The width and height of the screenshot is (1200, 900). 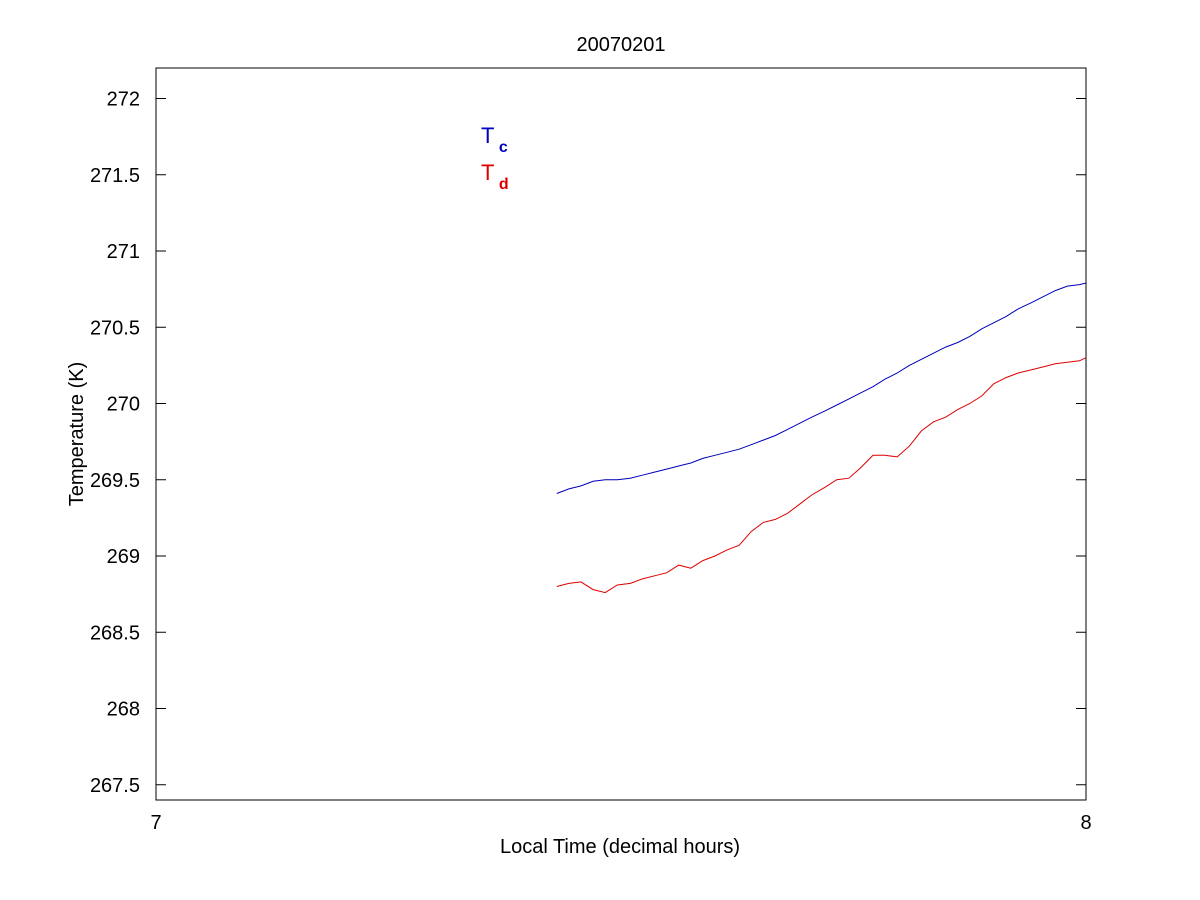 What do you see at coordinates (115, 633) in the screenshot?
I see `y-tick-label: 268.5` at bounding box center [115, 633].